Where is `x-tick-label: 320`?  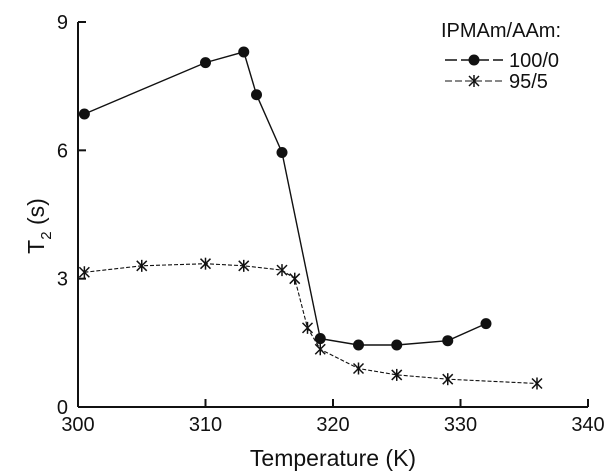 x-tick-label: 320 is located at coordinates (332, 425).